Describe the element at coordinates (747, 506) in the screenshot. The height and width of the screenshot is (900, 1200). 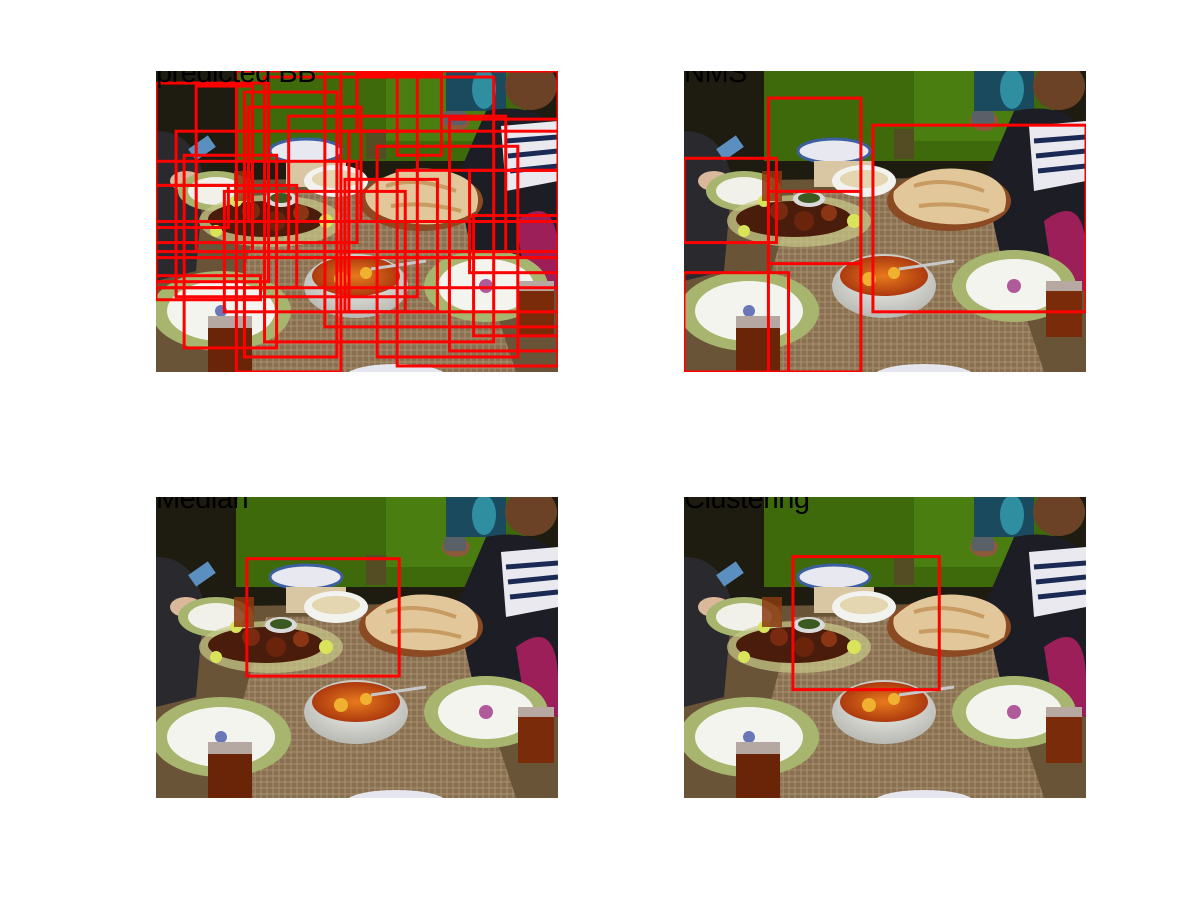
I see `panel-title: Clustering` at that location.